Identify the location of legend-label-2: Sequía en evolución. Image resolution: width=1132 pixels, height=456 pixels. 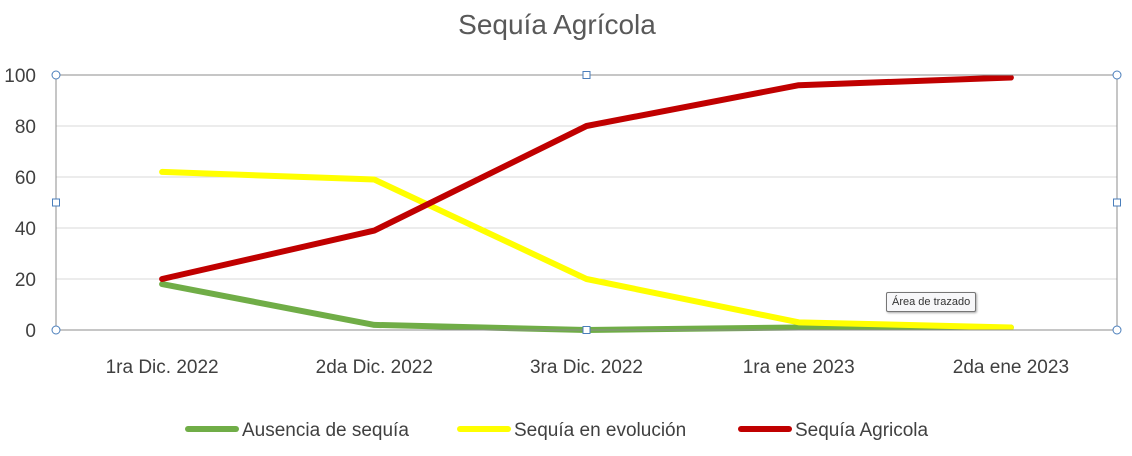
(600, 430).